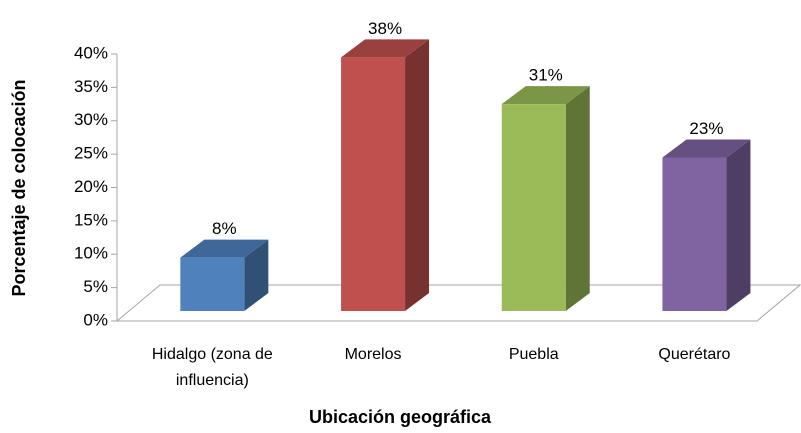  Describe the element at coordinates (533, 354) in the screenshot. I see `x-tick-label: Puebla` at that location.